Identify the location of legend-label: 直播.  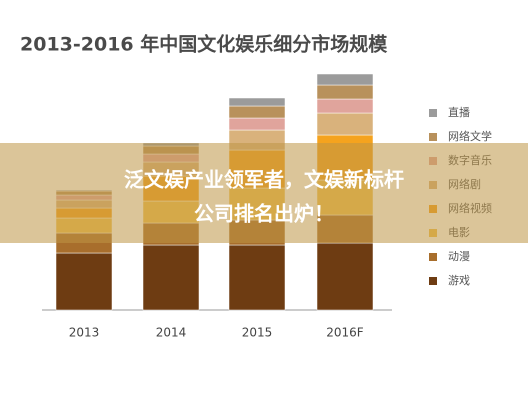
(459, 112).